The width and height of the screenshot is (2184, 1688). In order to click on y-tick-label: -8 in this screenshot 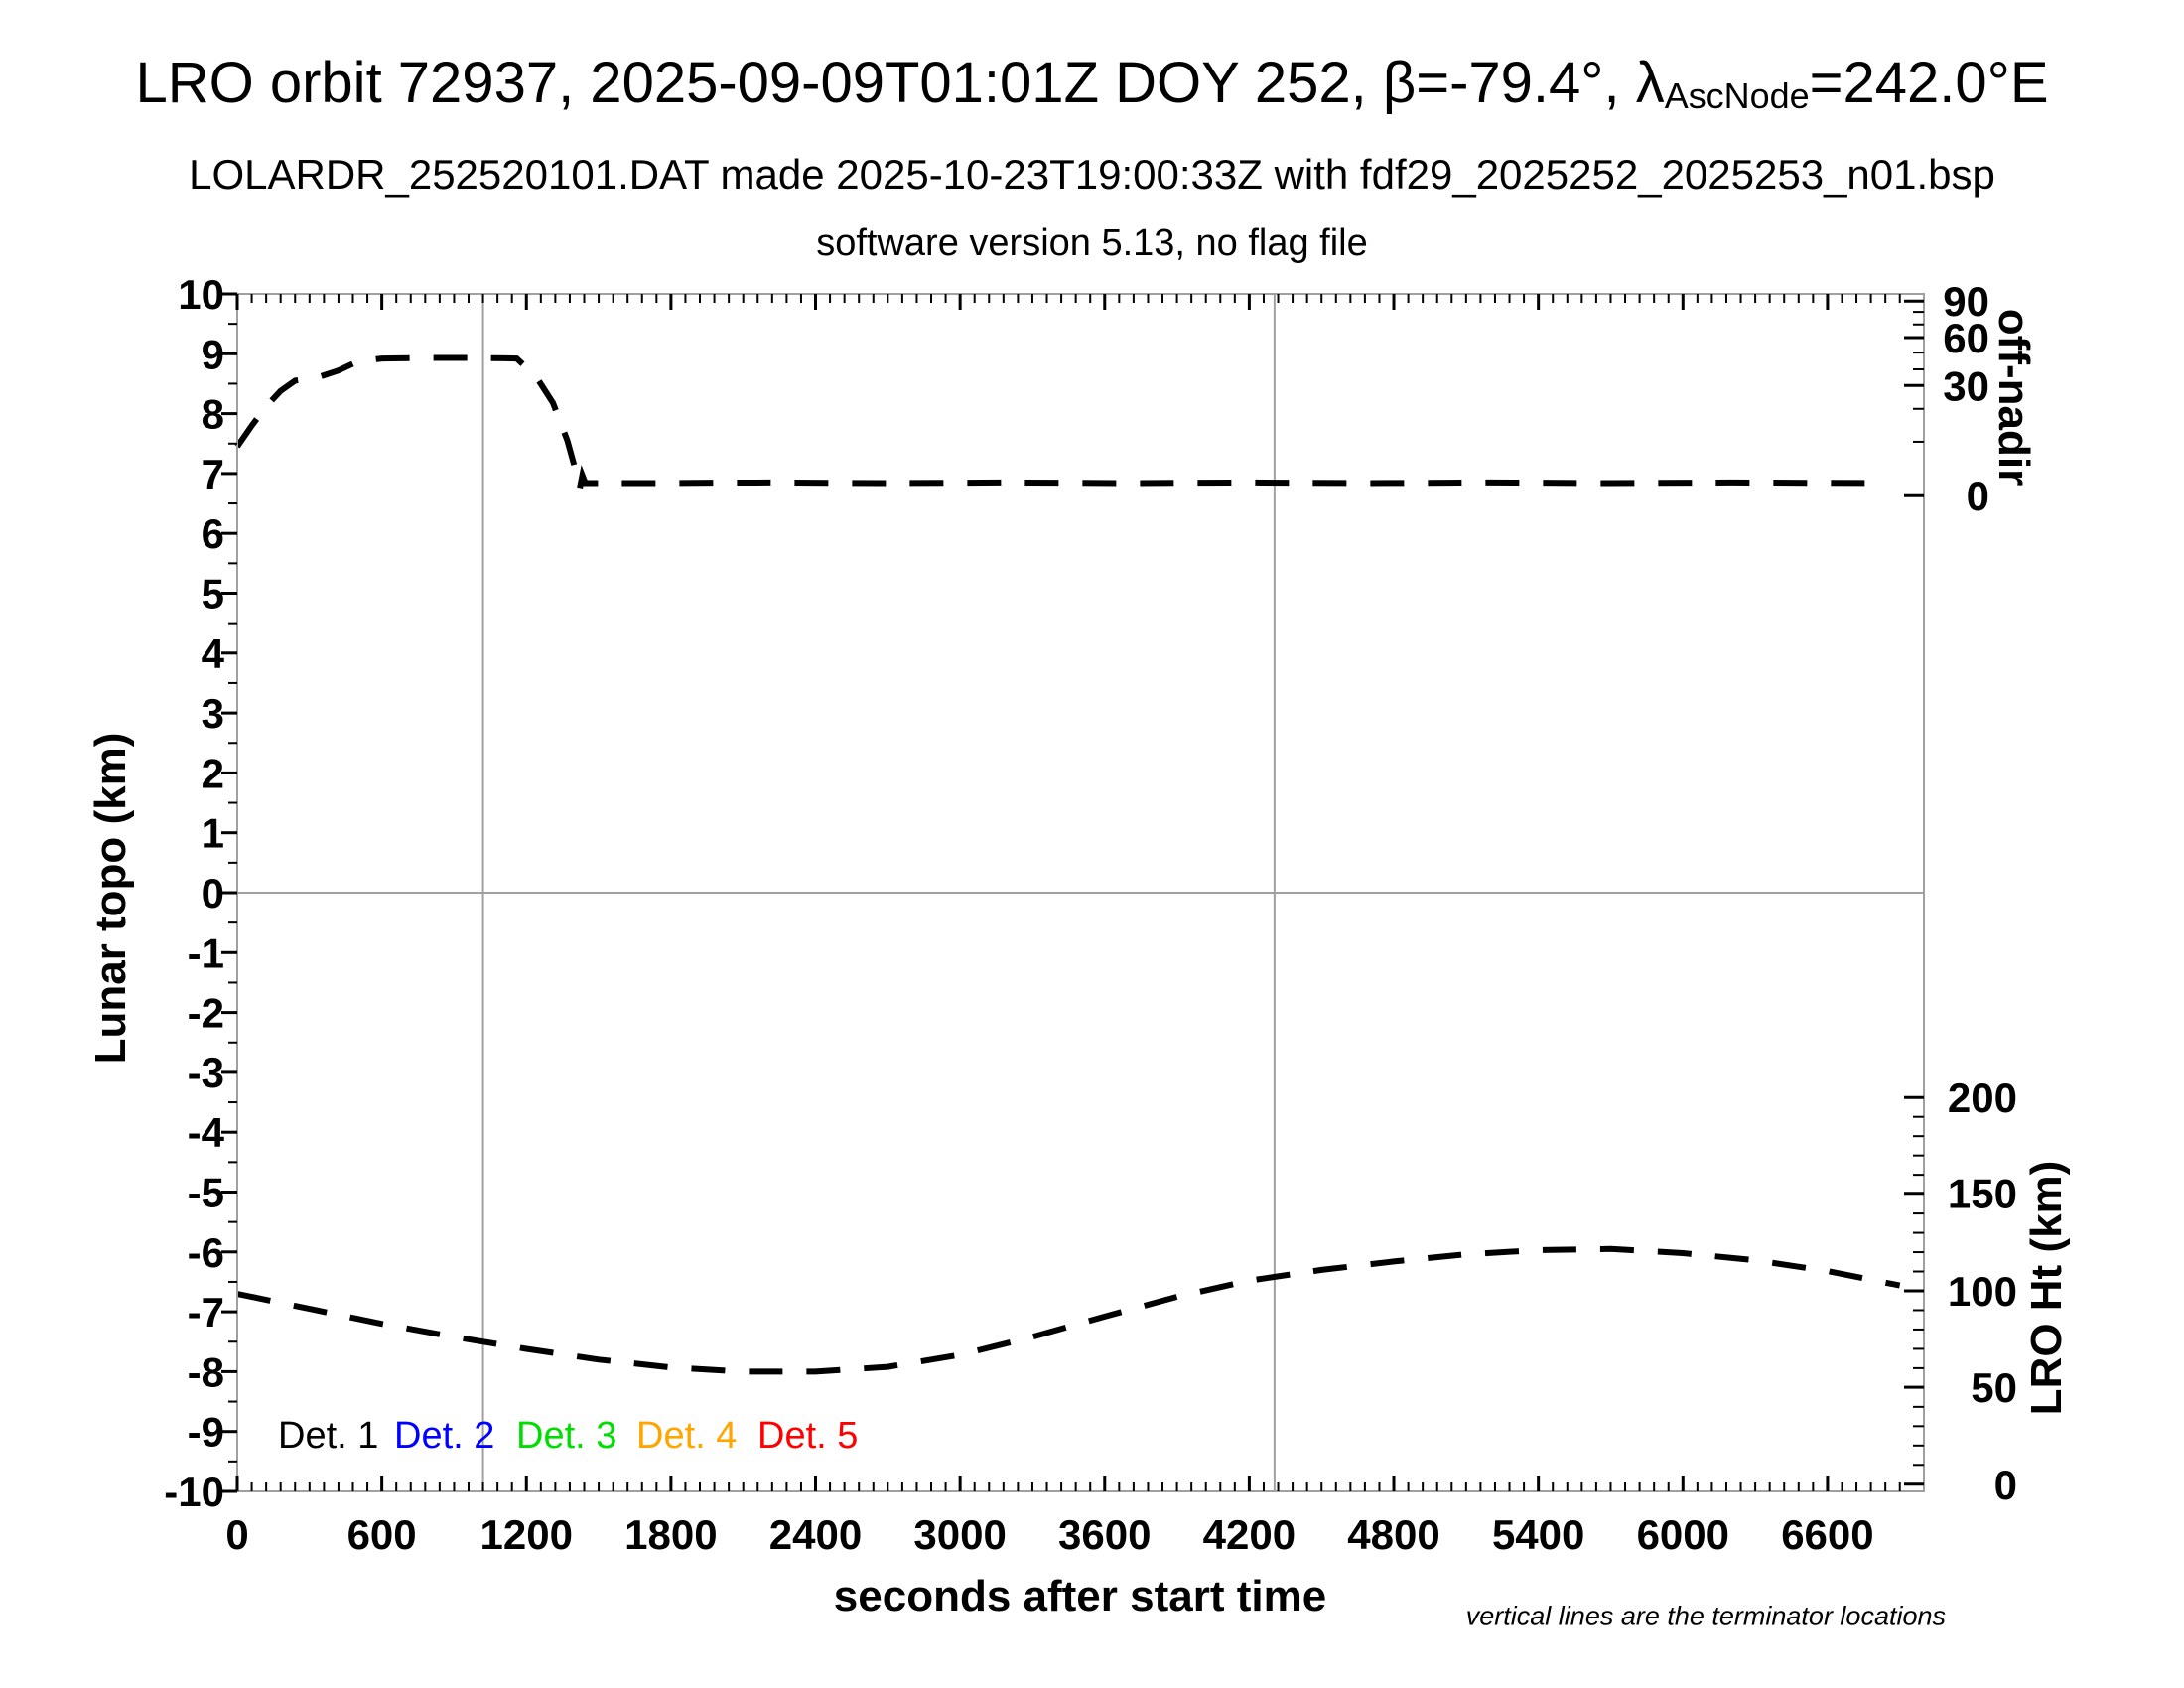, I will do `click(206, 1371)`.